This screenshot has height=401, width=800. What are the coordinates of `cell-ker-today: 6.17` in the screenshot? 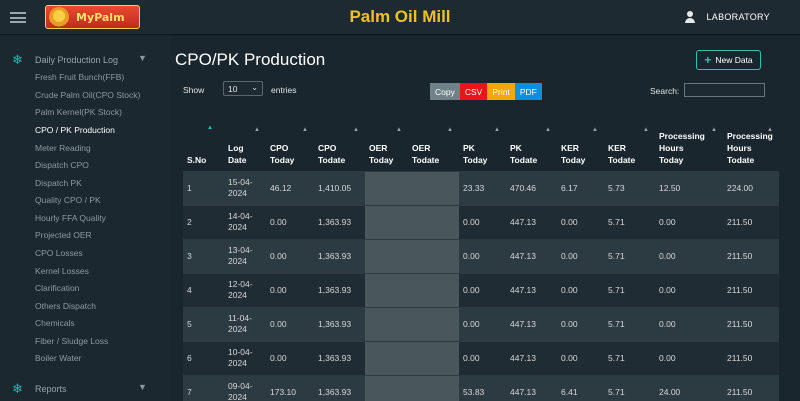 It's located at (580, 187).